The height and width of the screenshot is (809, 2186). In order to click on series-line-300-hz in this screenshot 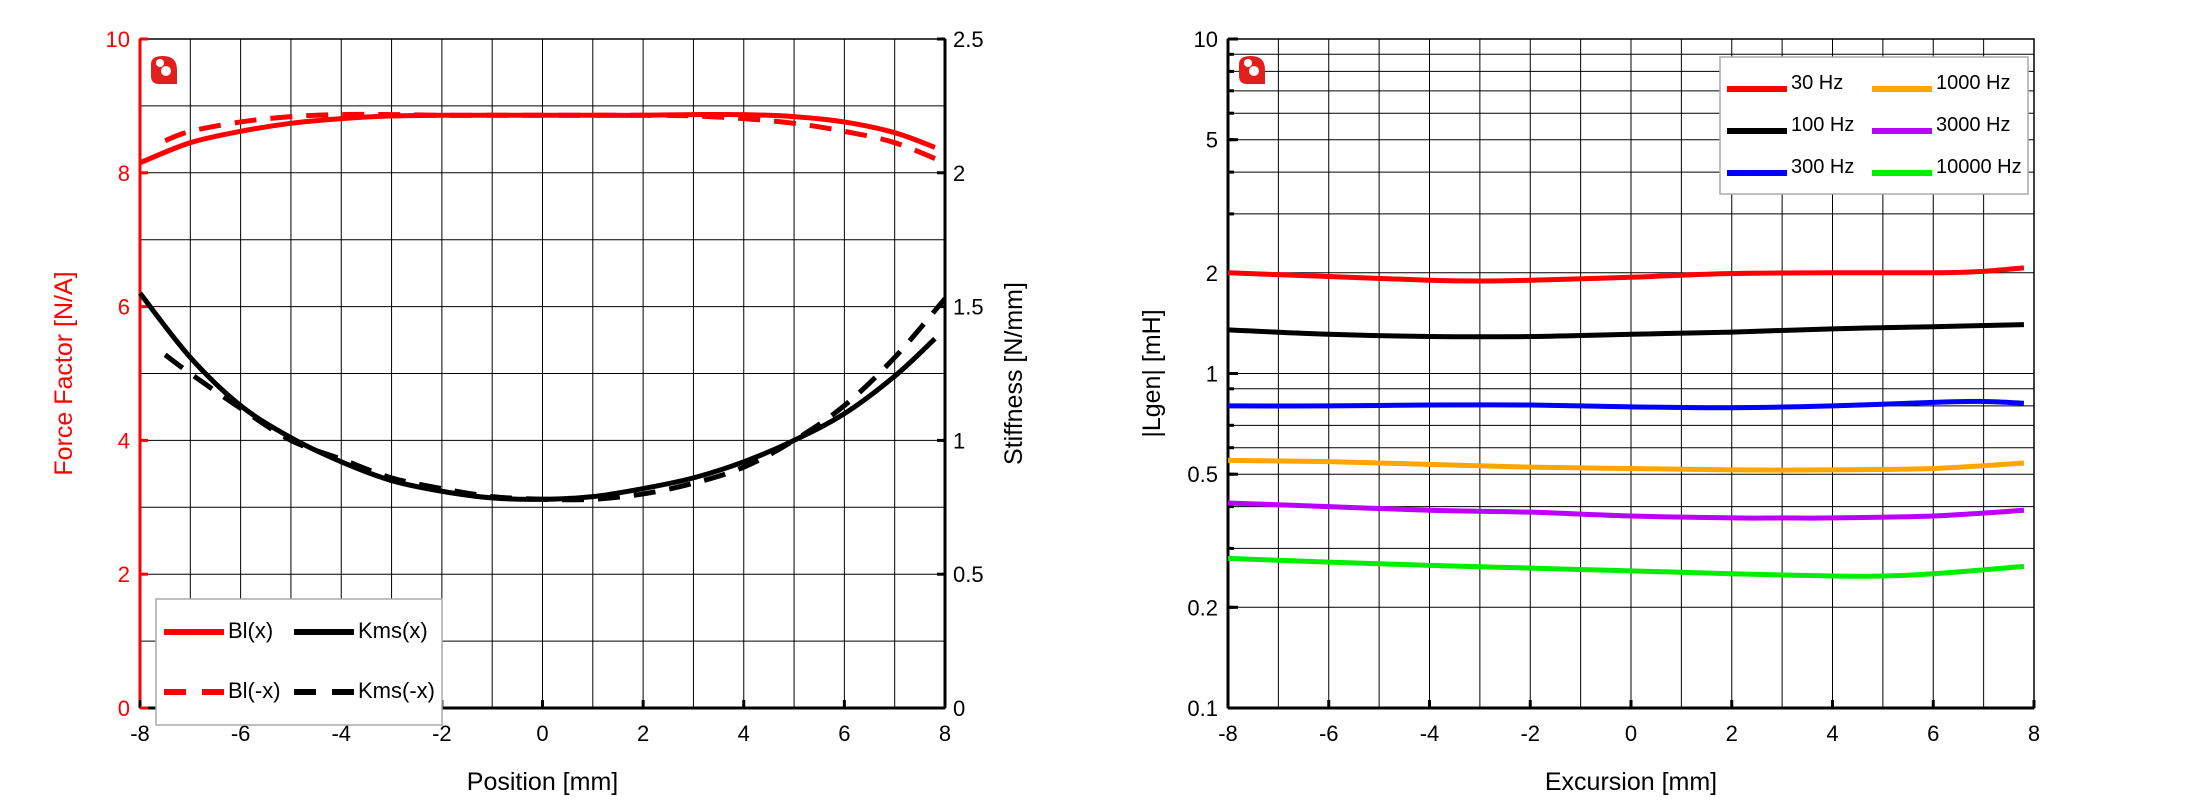, I will do `click(1626, 404)`.